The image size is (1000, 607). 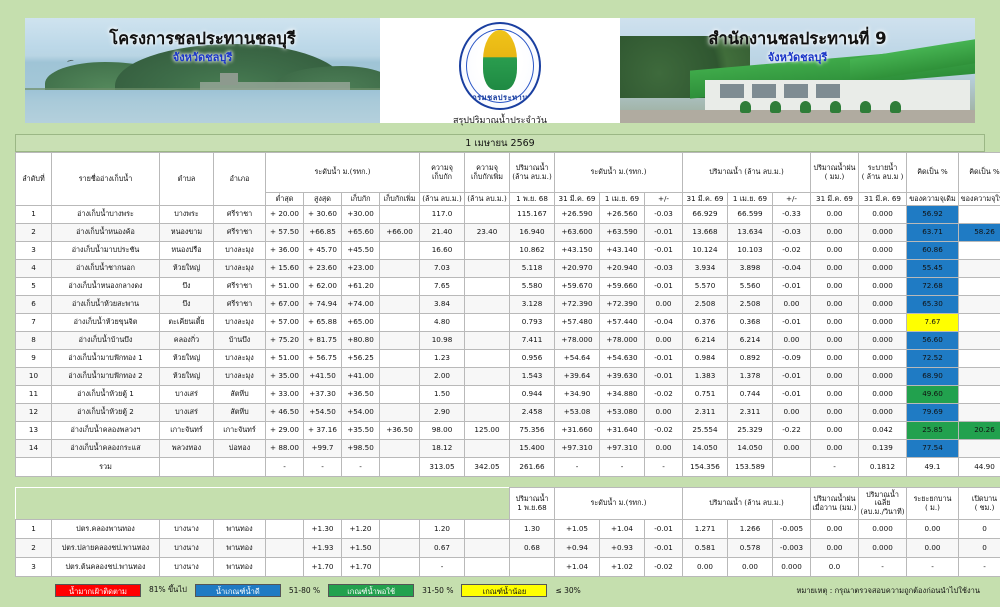 What do you see at coordinates (186, 529) in the screenshot?
I see `cell-tambon: บางนาง` at bounding box center [186, 529].